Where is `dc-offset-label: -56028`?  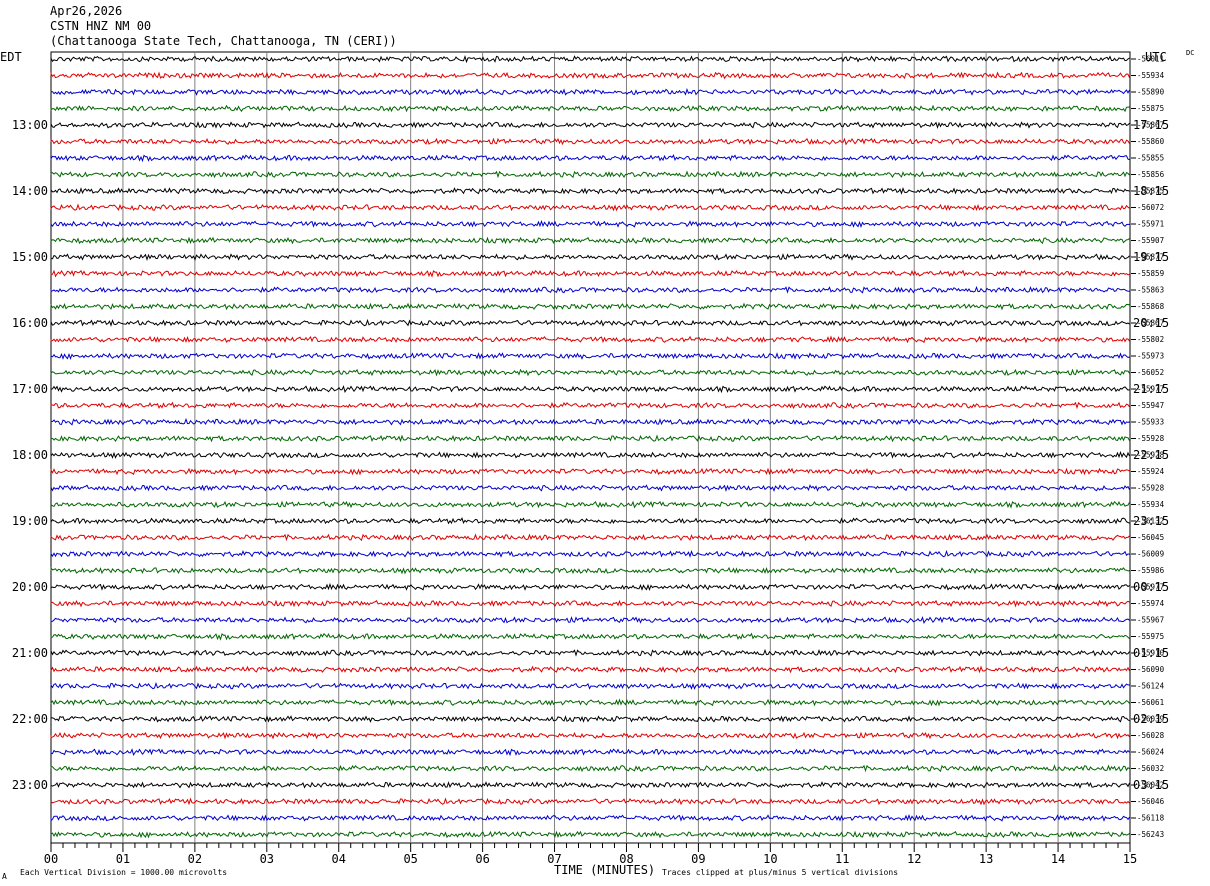
dc-offset-label: -56028 is located at coordinates (1151, 735).